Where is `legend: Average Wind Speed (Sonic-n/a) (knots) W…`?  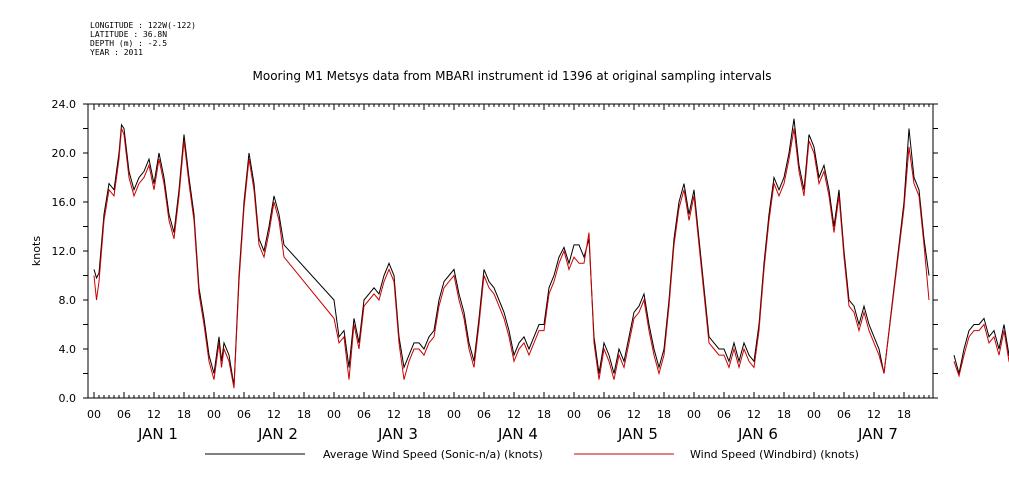
legend: Average Wind Speed (Sonic-n/a) (knots) W… is located at coordinates (532, 454).